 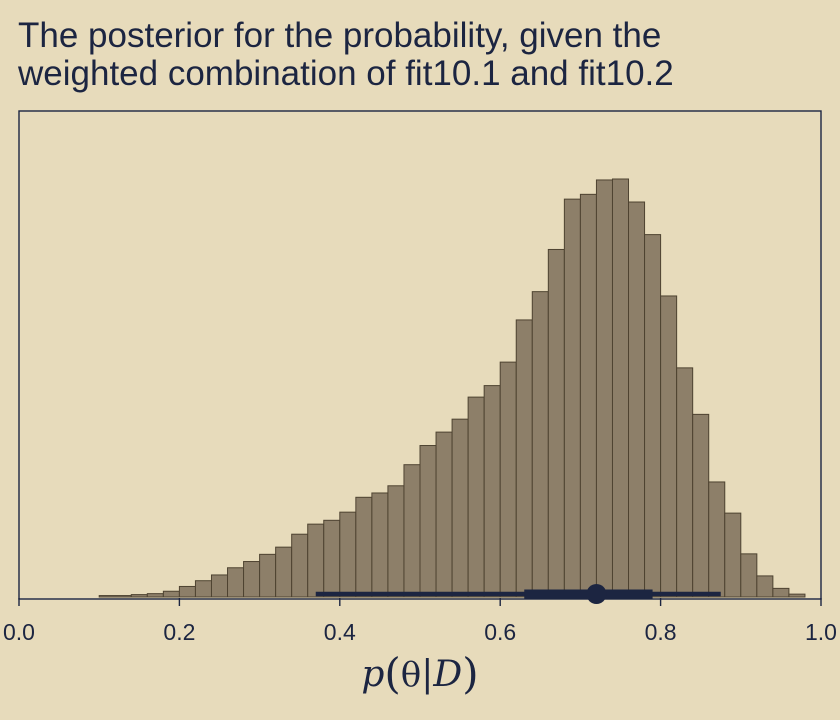 I want to click on xlabel-bar: |, so click(x=427, y=674).